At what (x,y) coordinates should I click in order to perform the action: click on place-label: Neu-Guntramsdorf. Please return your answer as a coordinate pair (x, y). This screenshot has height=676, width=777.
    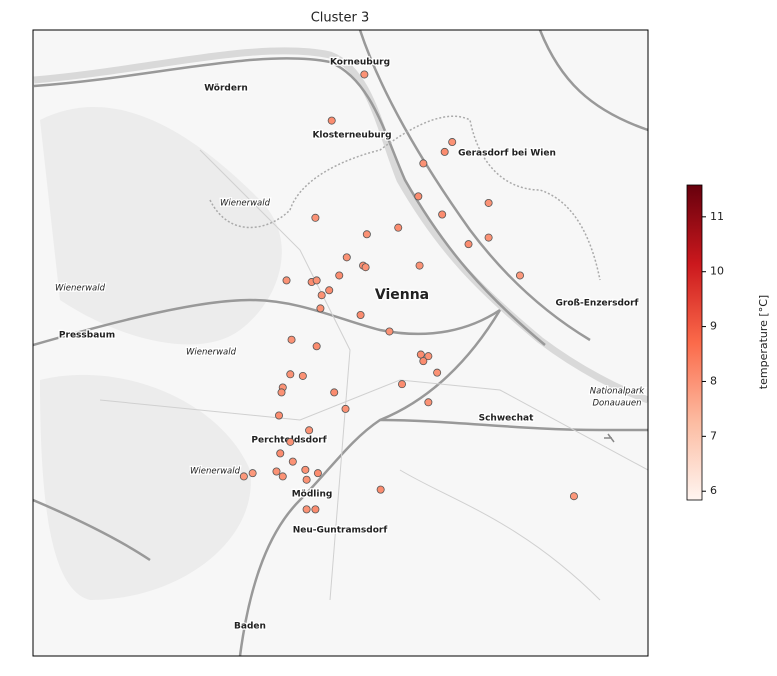
    Looking at the image, I should click on (340, 531).